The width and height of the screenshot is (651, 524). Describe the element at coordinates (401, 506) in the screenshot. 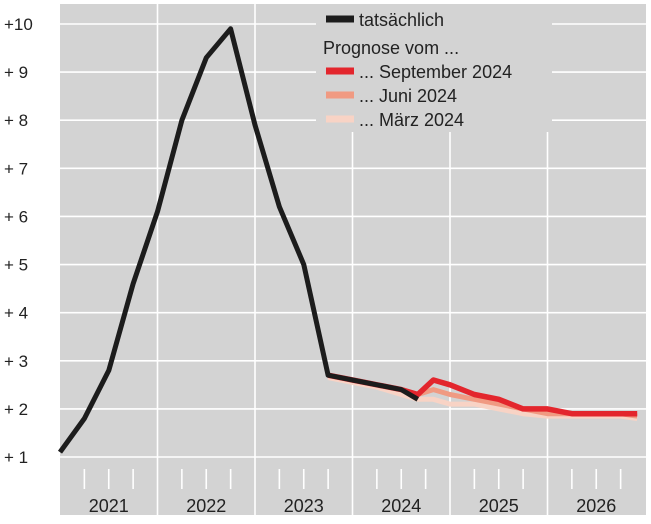

I see `x-tick-label-2024: 2024` at that location.